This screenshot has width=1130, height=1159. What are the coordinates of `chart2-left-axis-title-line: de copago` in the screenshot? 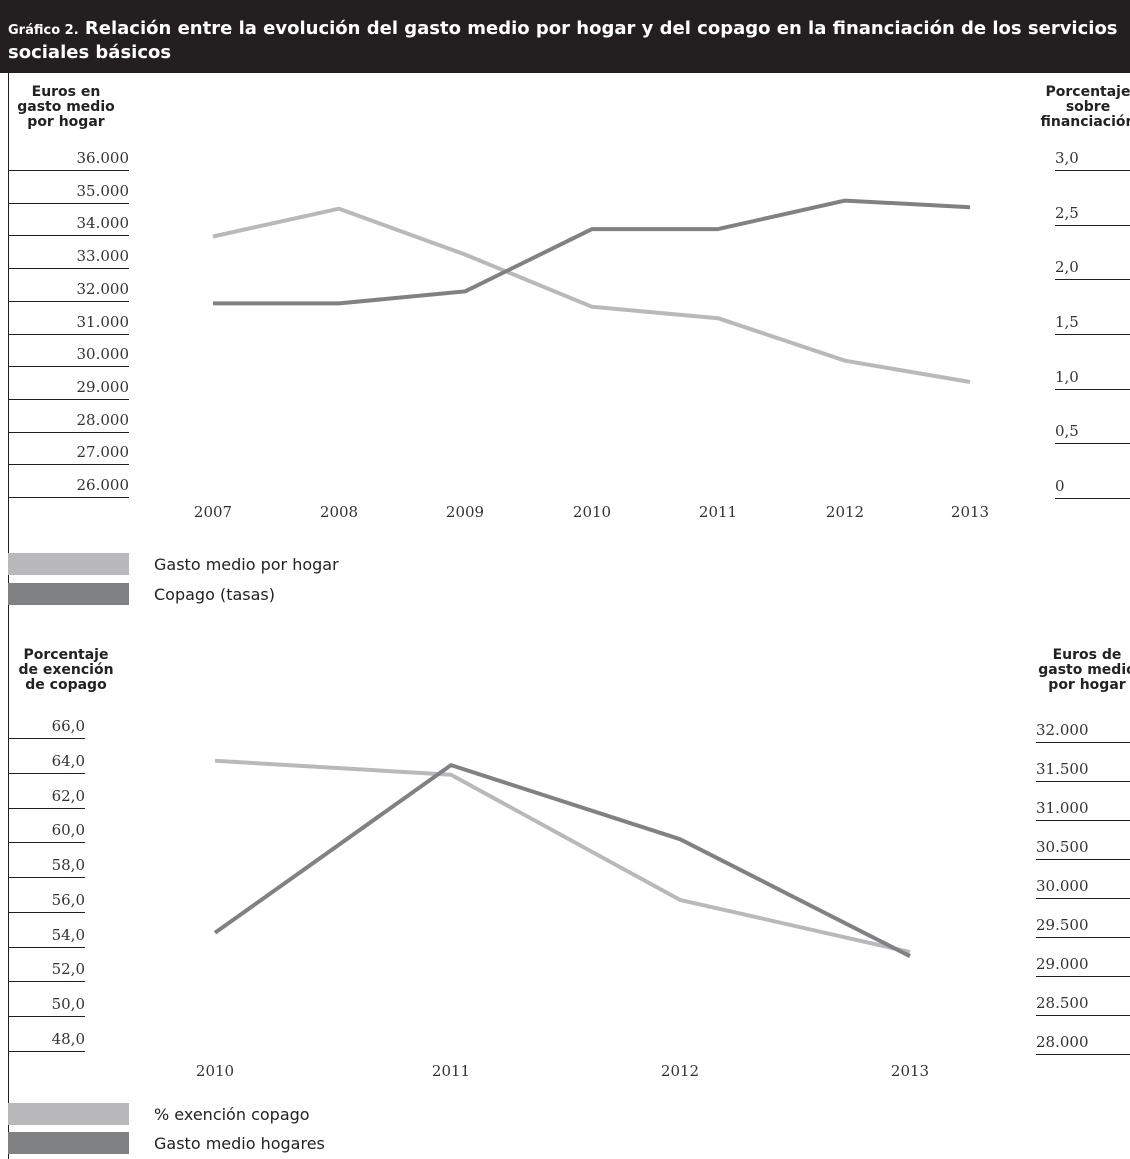 It's located at (66, 685).